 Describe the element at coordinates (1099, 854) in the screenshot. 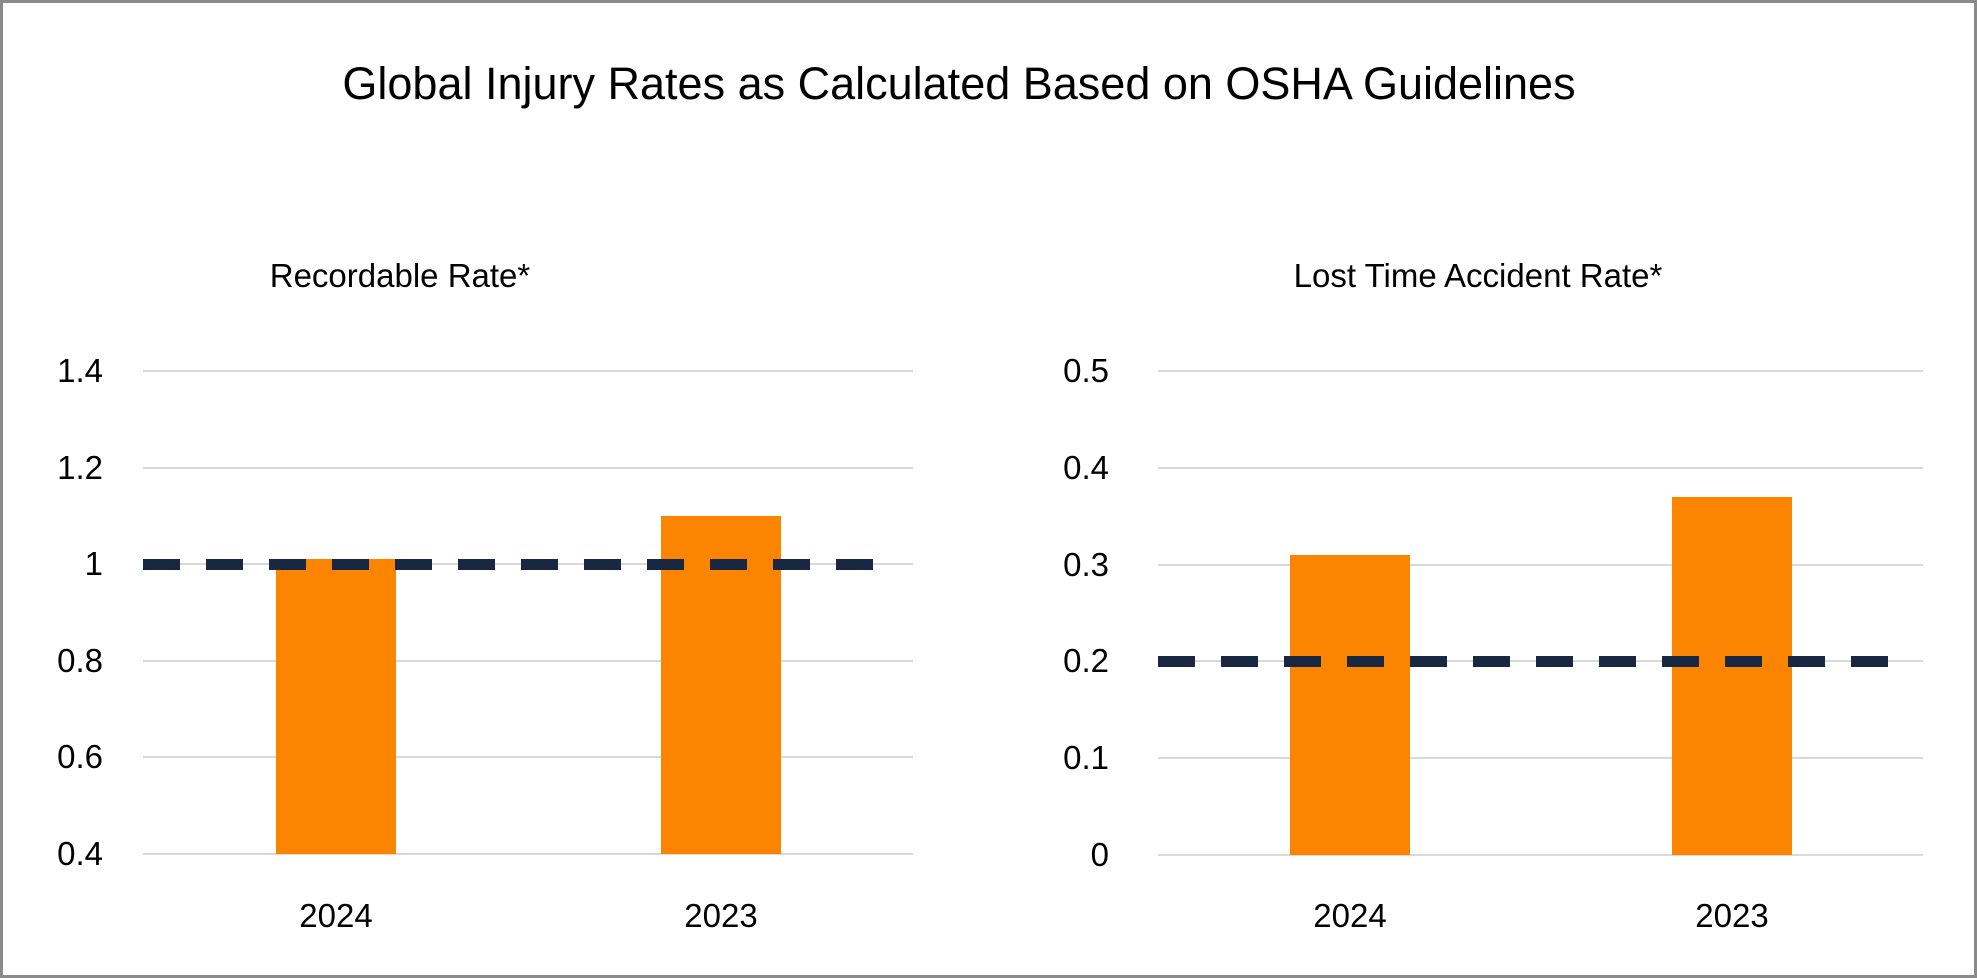

I see `y-tick-label: 0` at that location.